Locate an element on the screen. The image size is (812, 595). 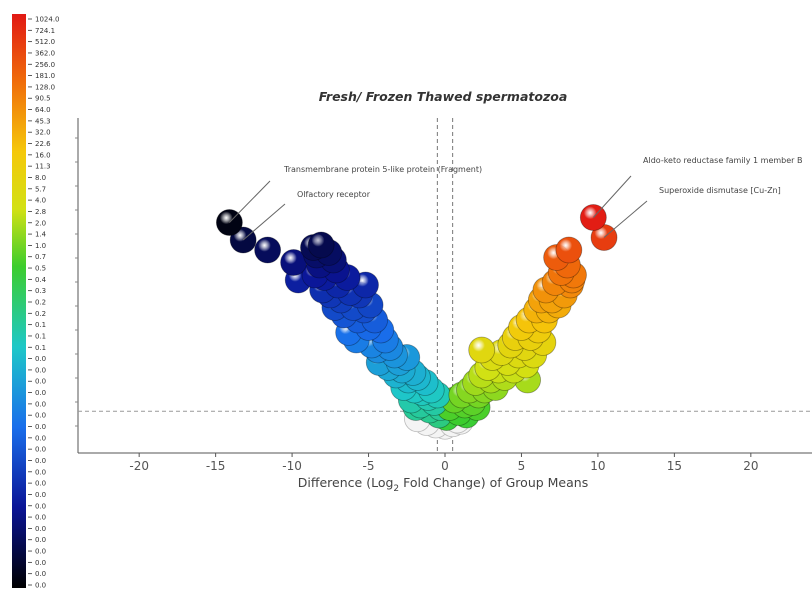
x-tick-label: -20 is located at coordinates (139, 466).